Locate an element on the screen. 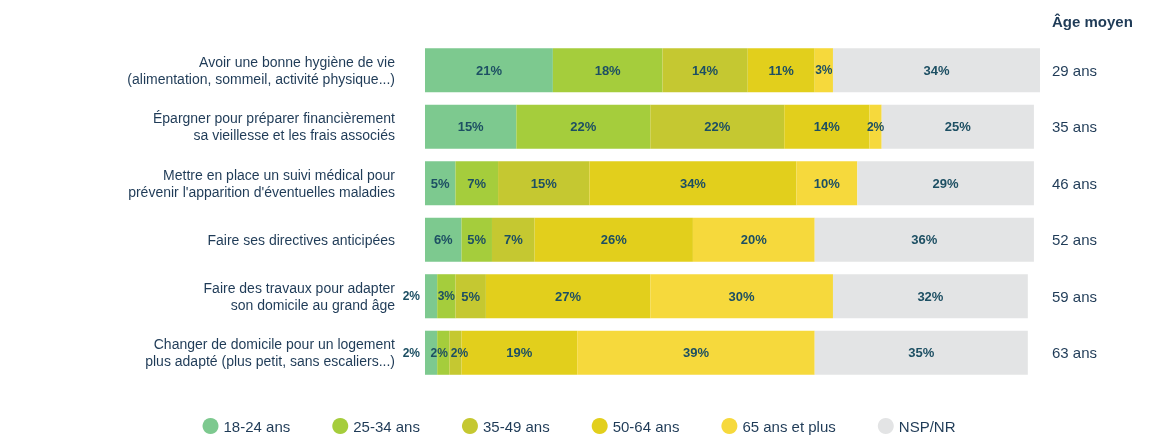 The height and width of the screenshot is (443, 1158). data-label: 29% is located at coordinates (946, 183).